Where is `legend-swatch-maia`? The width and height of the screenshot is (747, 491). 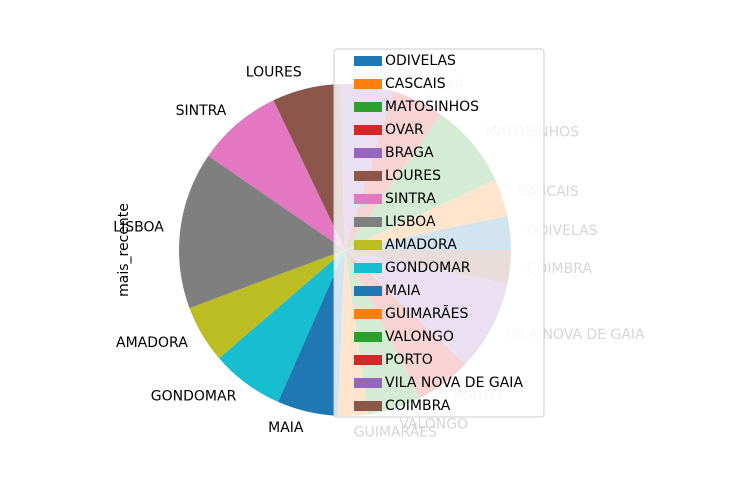 legend-swatch-maia is located at coordinates (368, 291).